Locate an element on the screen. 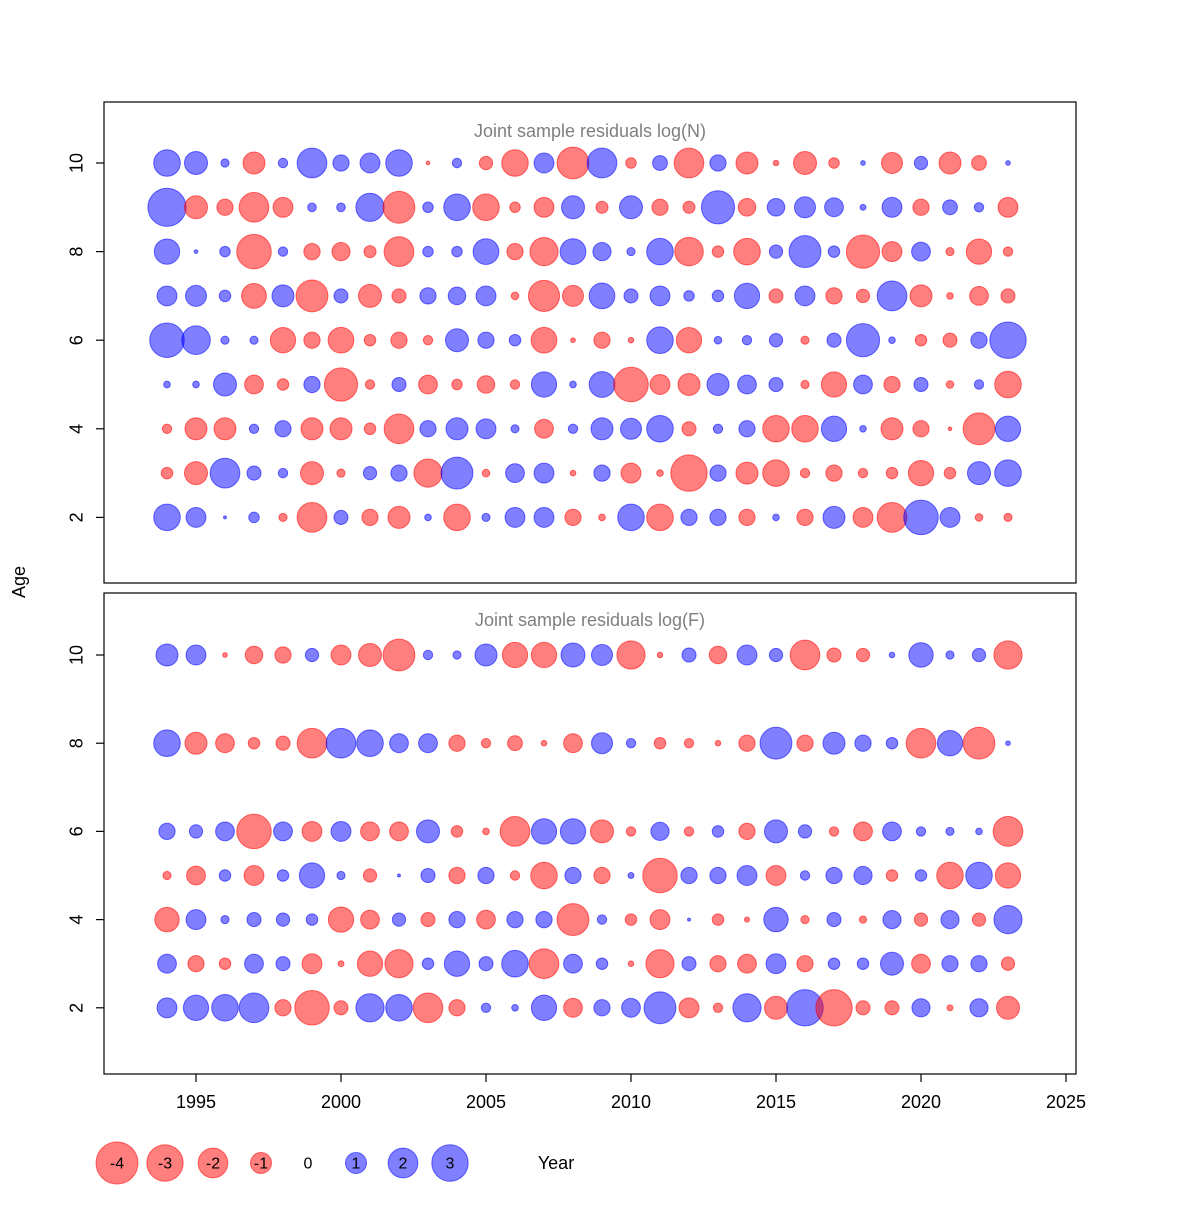 The height and width of the screenshot is (1205, 1200). logF-y-axis: 2 4 6 8 10 is located at coordinates (85, 829).